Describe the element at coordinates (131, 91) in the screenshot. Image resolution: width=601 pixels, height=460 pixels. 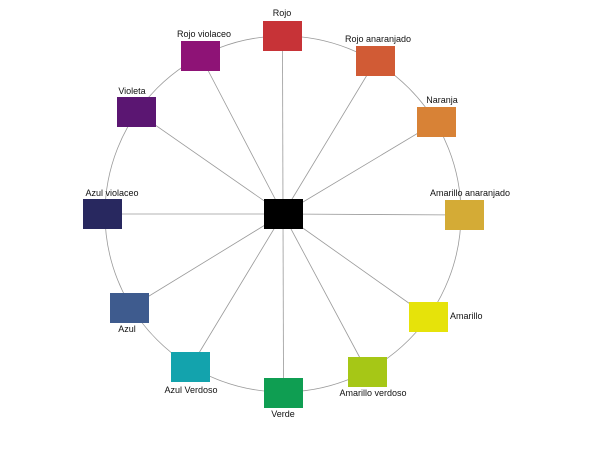
I see `swatch-label-violeta: Violeta` at that location.